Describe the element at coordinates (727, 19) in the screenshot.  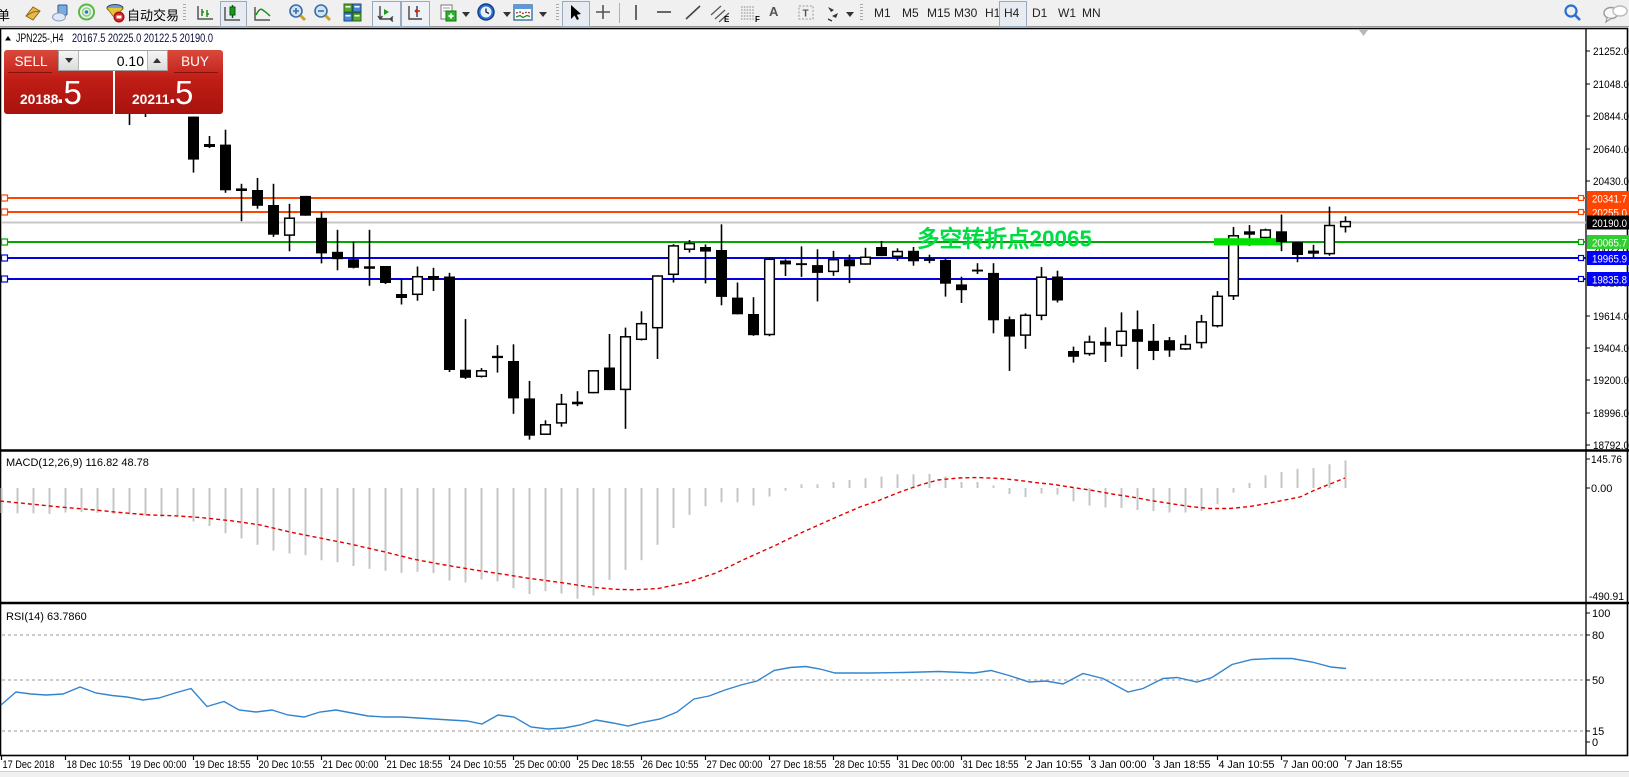
I see `svg-text: E` at that location.